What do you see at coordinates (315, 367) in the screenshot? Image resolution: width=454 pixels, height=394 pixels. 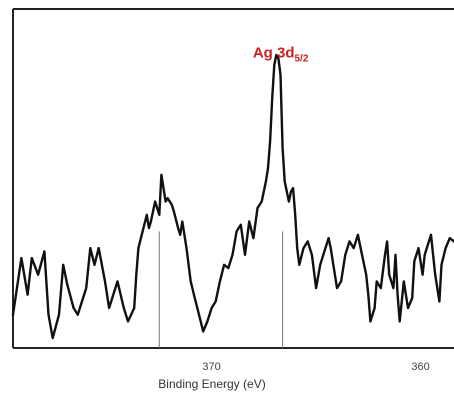 I see `x-axis-ticks: 370 360` at bounding box center [315, 367].